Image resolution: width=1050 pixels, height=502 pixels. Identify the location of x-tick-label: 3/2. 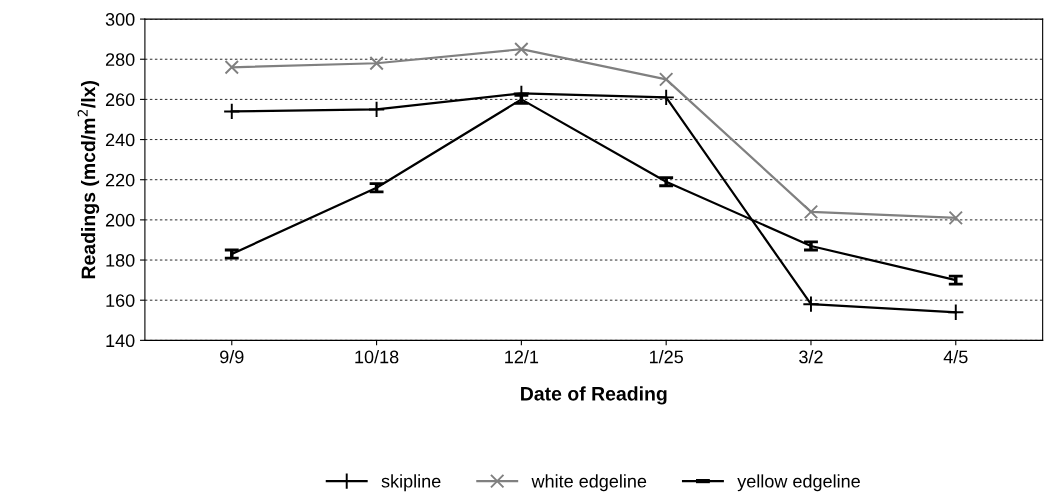
(811, 357).